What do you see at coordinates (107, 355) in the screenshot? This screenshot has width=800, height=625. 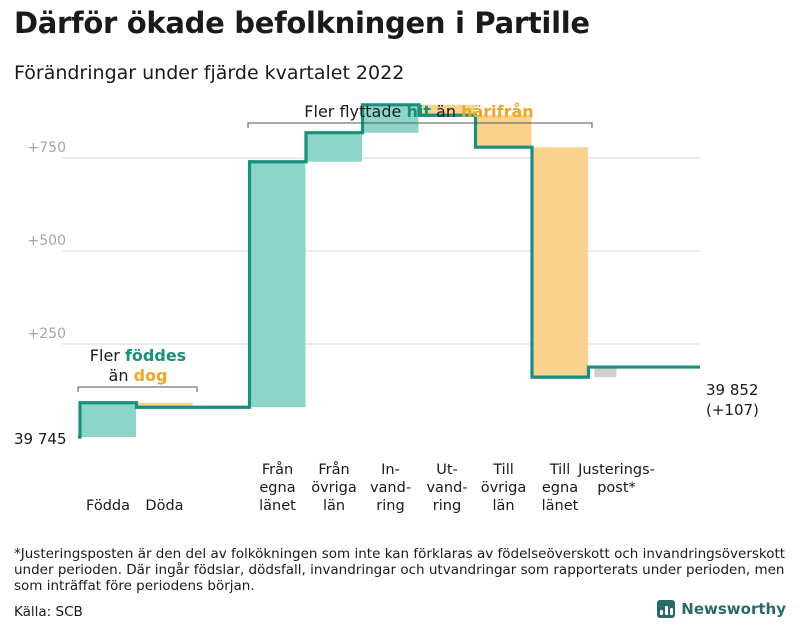 I see `annotation-text-part: Fler` at bounding box center [107, 355].